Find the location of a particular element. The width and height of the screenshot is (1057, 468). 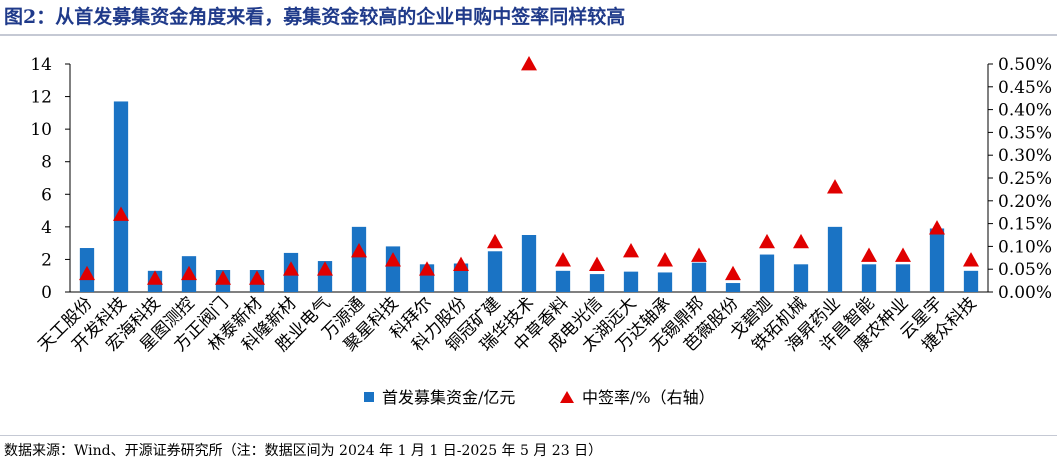

right-tick-label: 0.45% is located at coordinates (1025, 88).